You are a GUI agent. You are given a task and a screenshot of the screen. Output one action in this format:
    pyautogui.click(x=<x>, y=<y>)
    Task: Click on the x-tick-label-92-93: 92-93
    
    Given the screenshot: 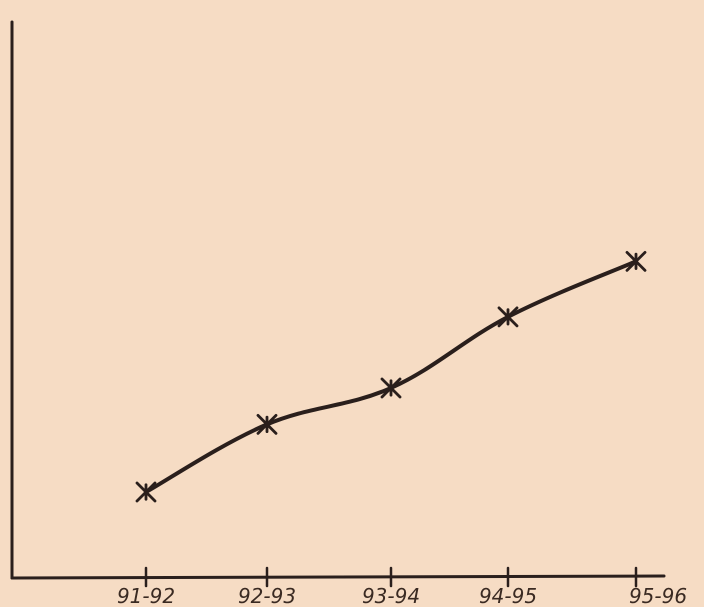 What is the action you would take?
    pyautogui.click(x=267, y=595)
    